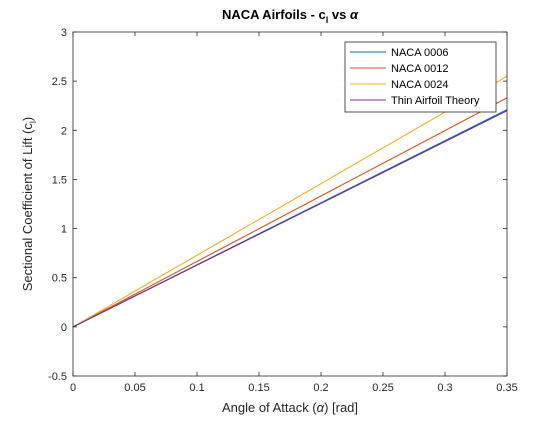  I want to click on y-tick-label-6: 2.5, so click(59, 82).